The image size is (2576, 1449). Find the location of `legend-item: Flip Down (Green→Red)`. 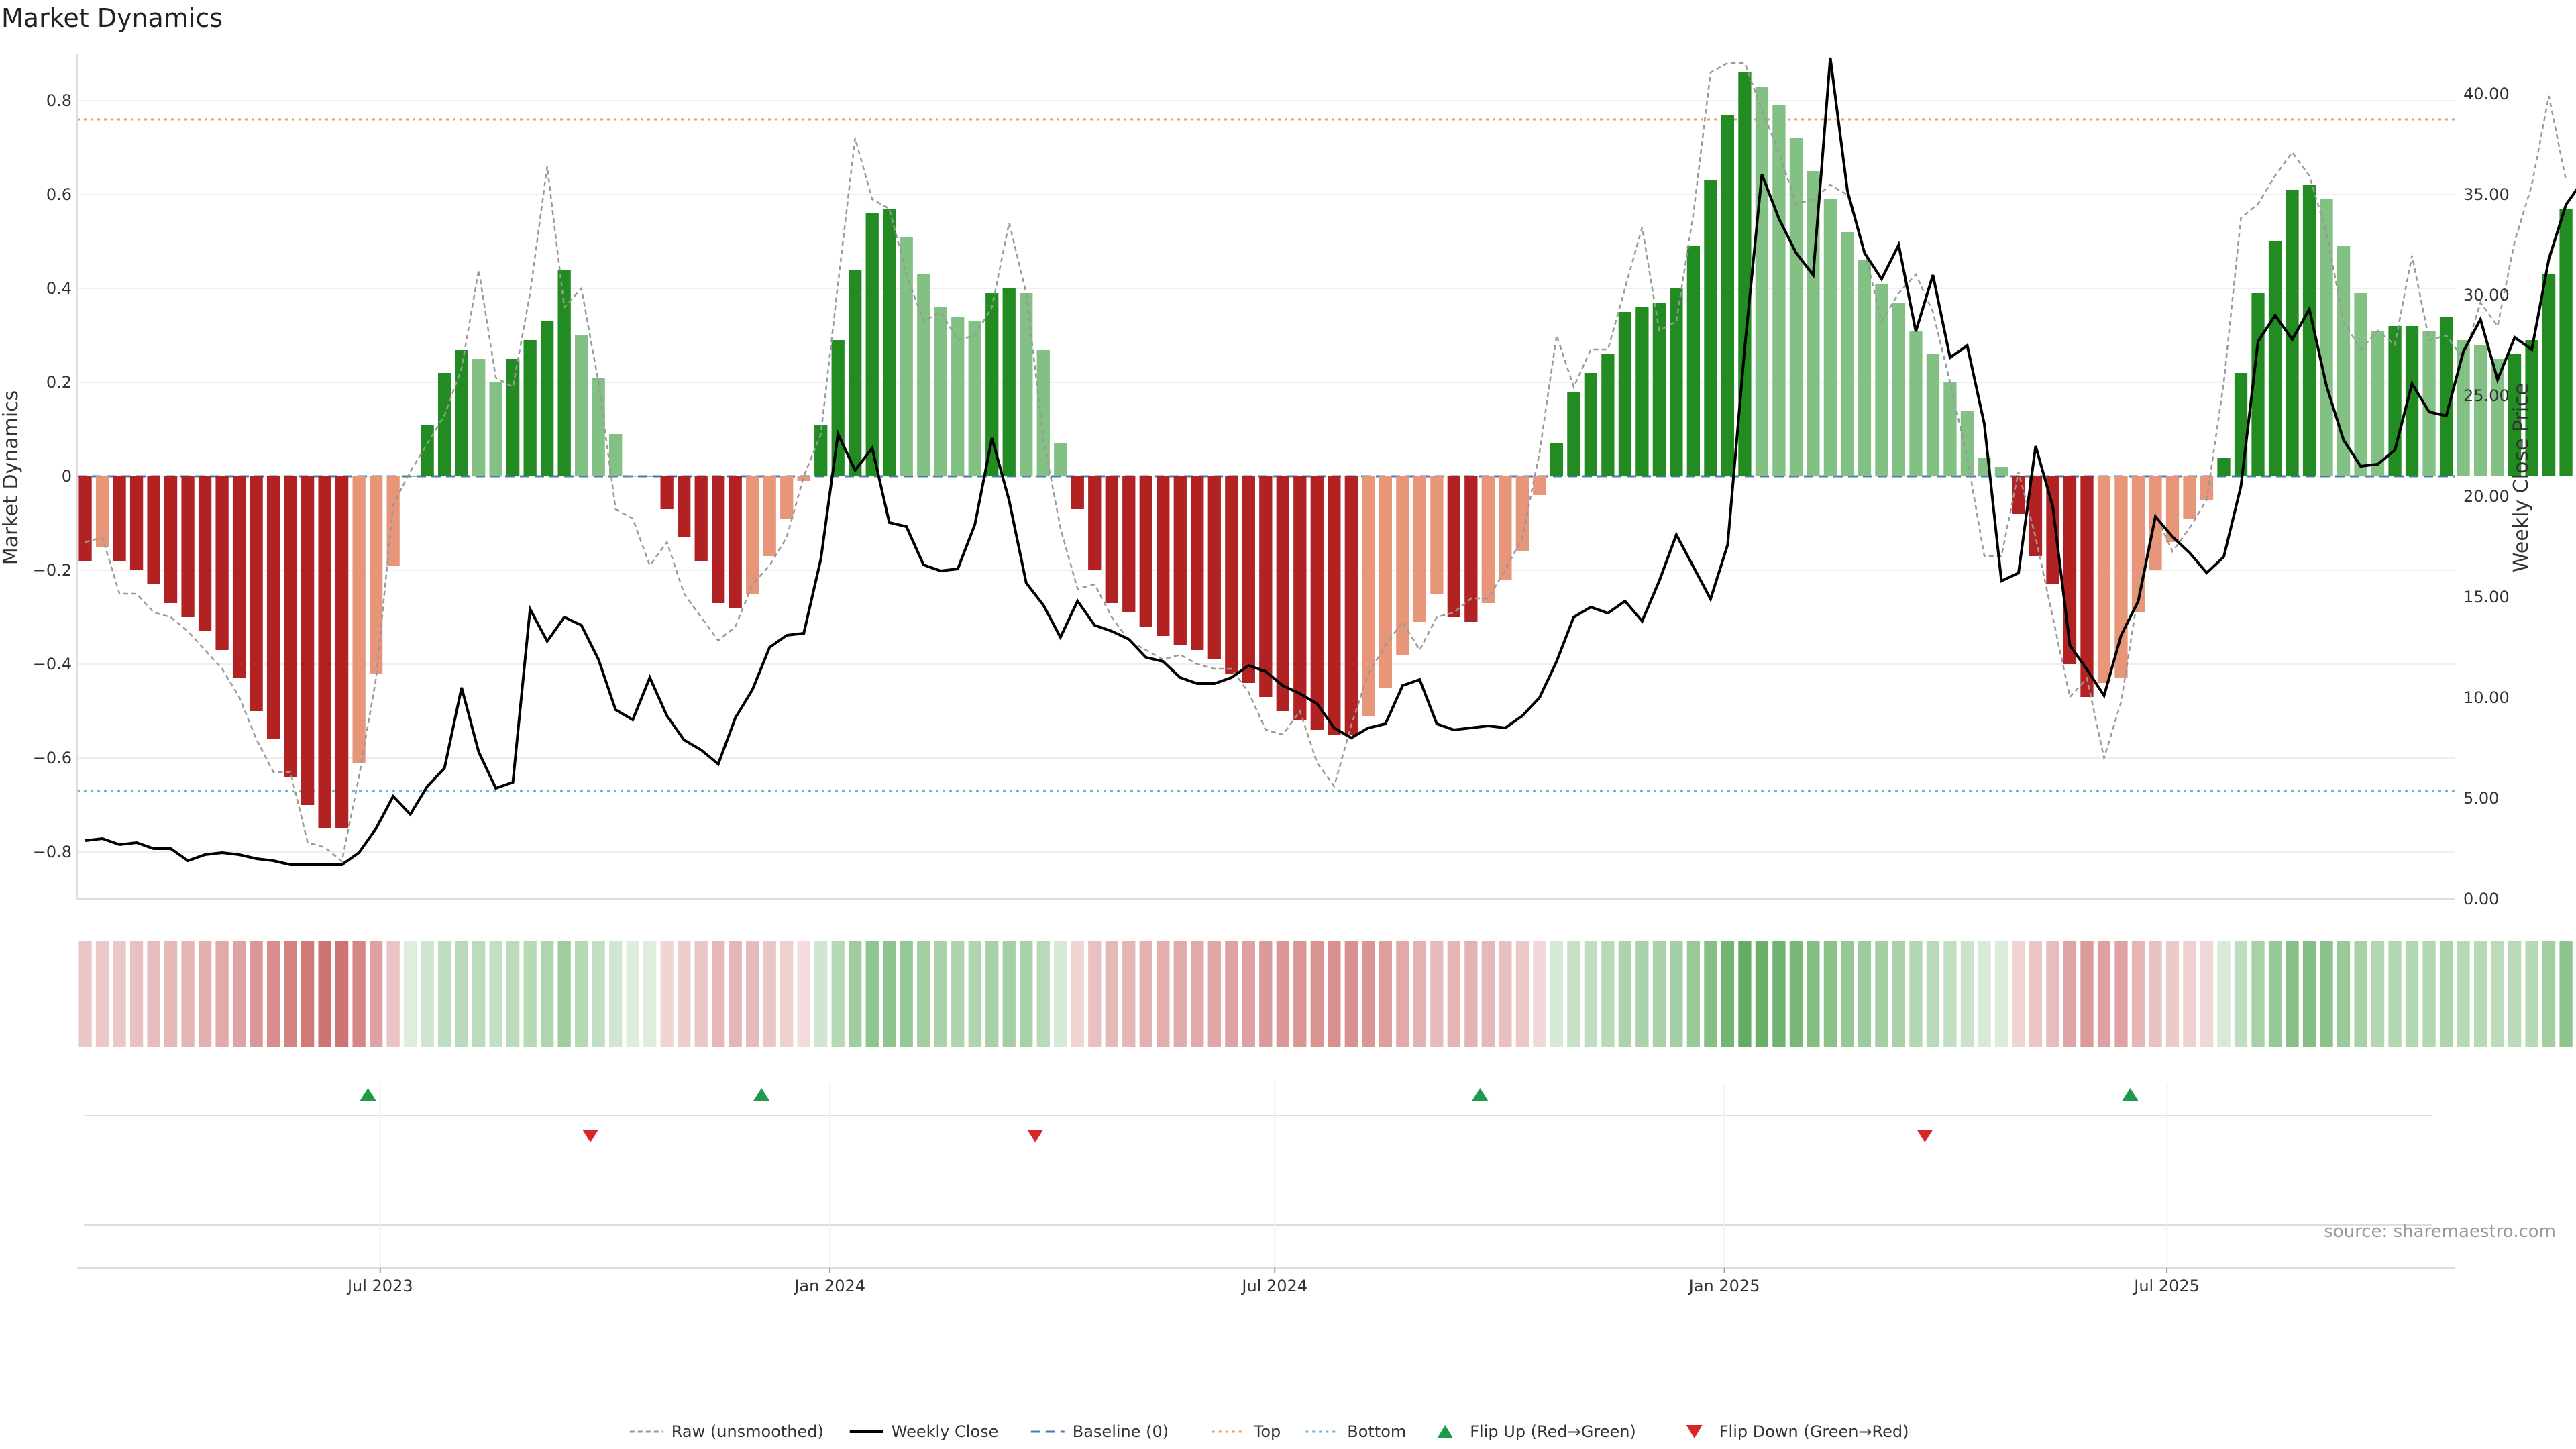

legend-item: Flip Down (Green→Red) is located at coordinates (1797, 1431).